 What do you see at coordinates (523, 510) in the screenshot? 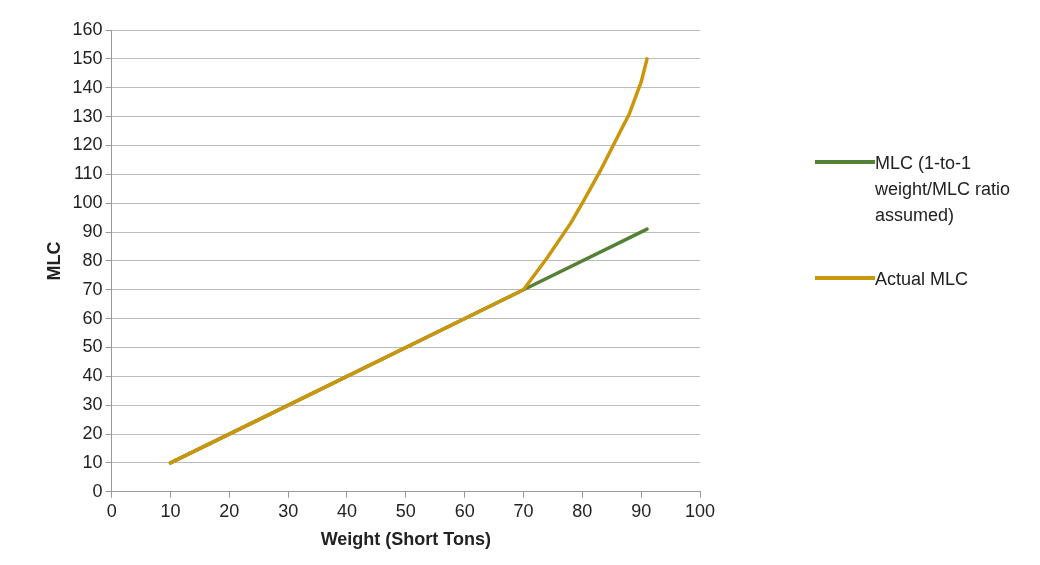
I see `x-tick-label: 70` at bounding box center [523, 510].